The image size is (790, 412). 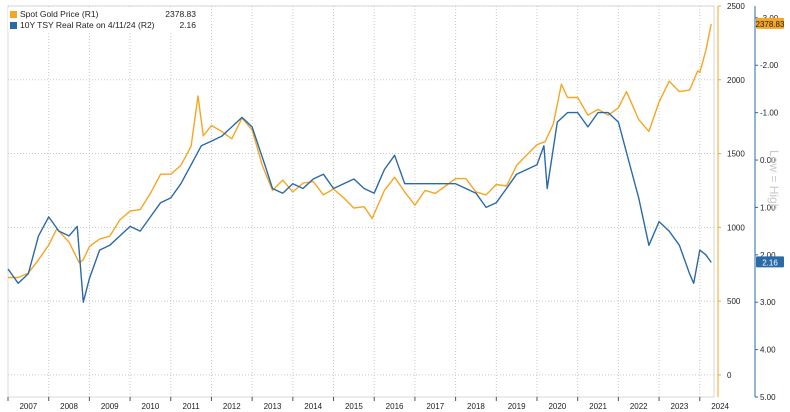 What do you see at coordinates (192, 406) in the screenshot?
I see `x-tick-label: 2011` at bounding box center [192, 406].